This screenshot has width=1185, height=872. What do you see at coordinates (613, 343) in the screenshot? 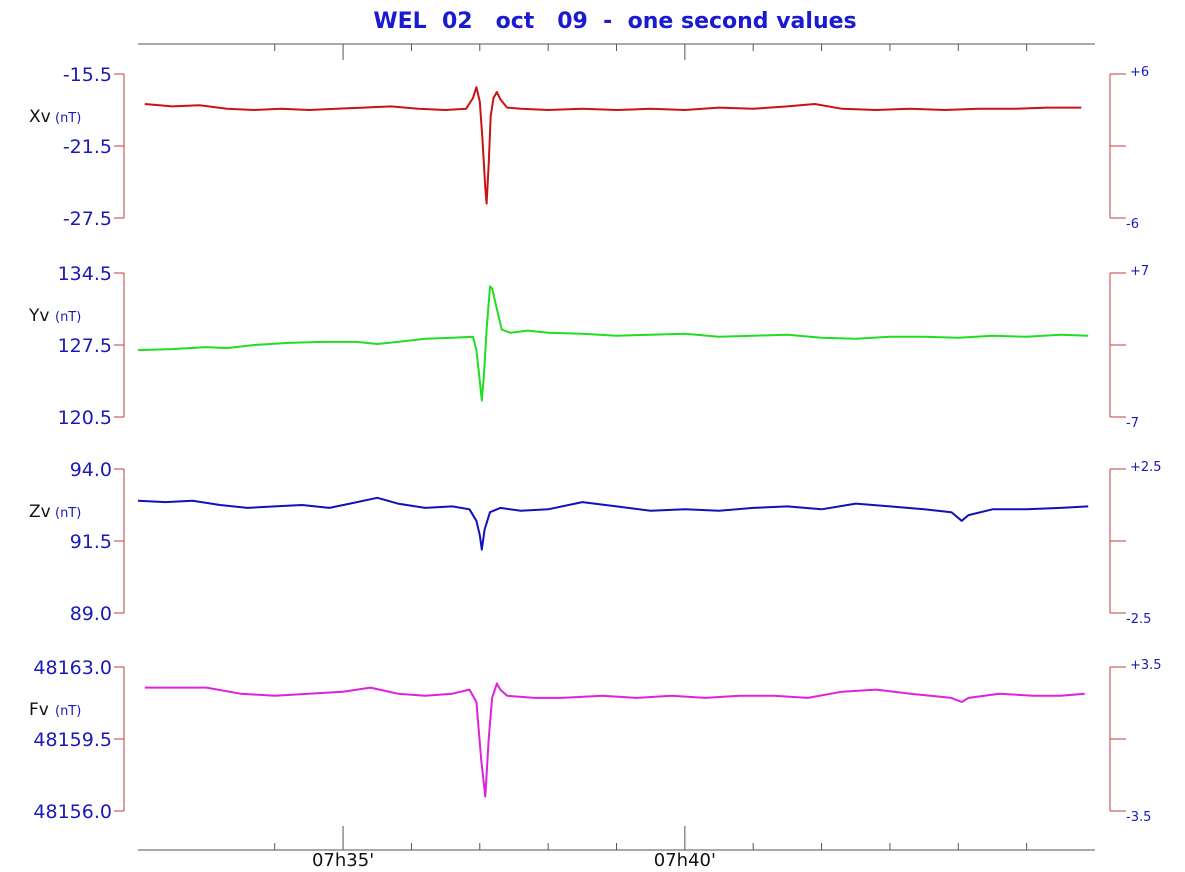
I see `series-line-yv` at bounding box center [613, 343].